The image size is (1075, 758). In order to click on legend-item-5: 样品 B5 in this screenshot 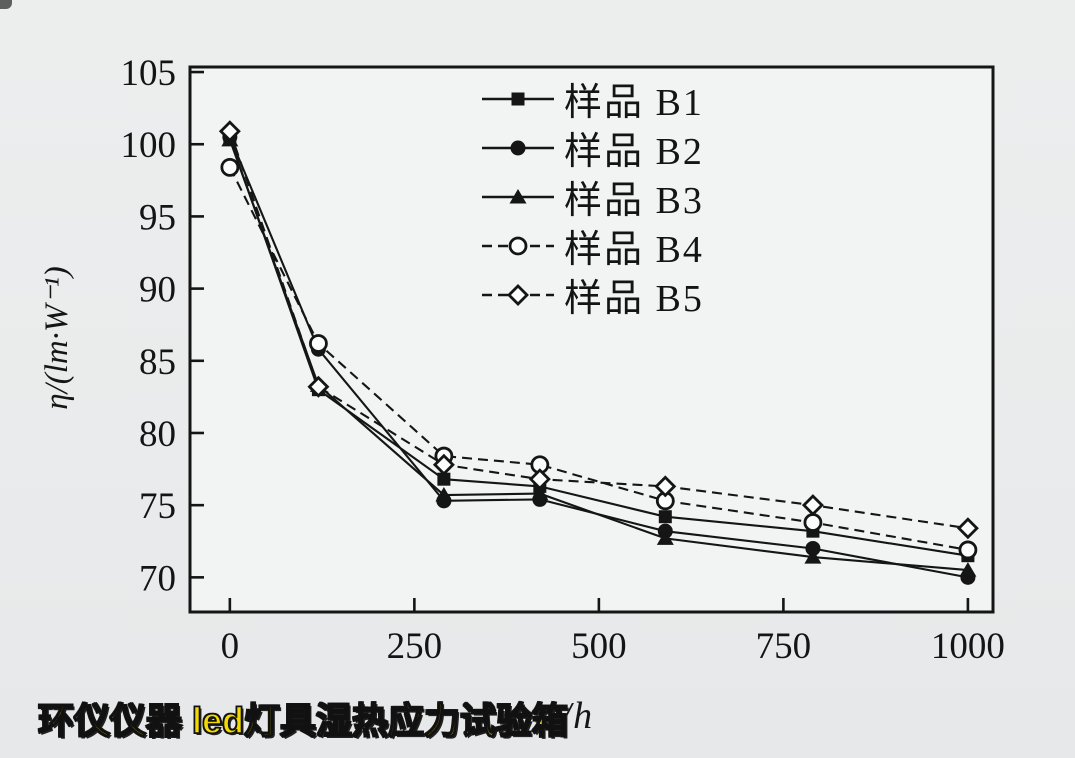, I will do `click(593, 295)`.